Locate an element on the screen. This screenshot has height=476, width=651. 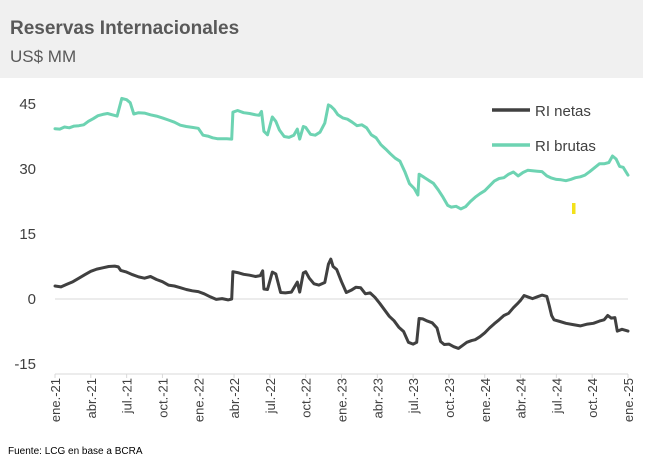
yellow-marker is located at coordinates (574, 208).